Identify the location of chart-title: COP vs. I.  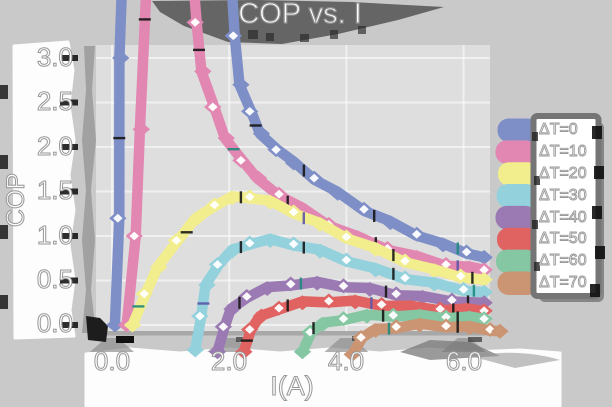
(300, 15).